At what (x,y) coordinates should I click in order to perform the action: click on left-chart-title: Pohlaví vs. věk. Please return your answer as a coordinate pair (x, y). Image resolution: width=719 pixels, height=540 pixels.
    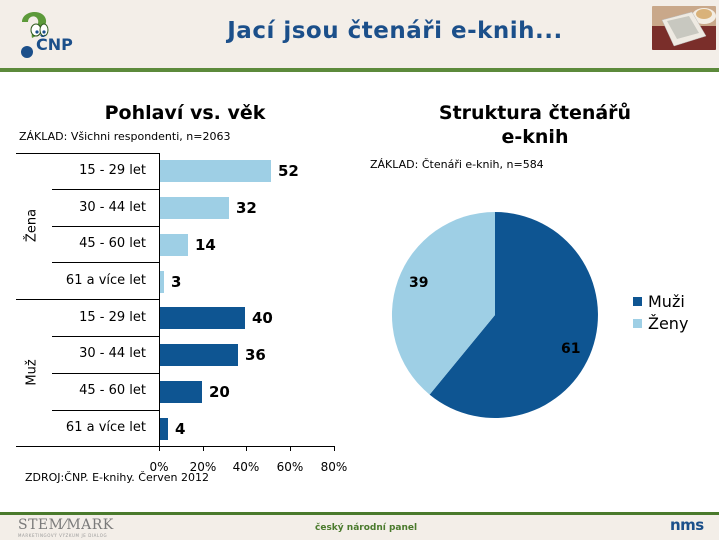
    Looking at the image, I should click on (185, 113).